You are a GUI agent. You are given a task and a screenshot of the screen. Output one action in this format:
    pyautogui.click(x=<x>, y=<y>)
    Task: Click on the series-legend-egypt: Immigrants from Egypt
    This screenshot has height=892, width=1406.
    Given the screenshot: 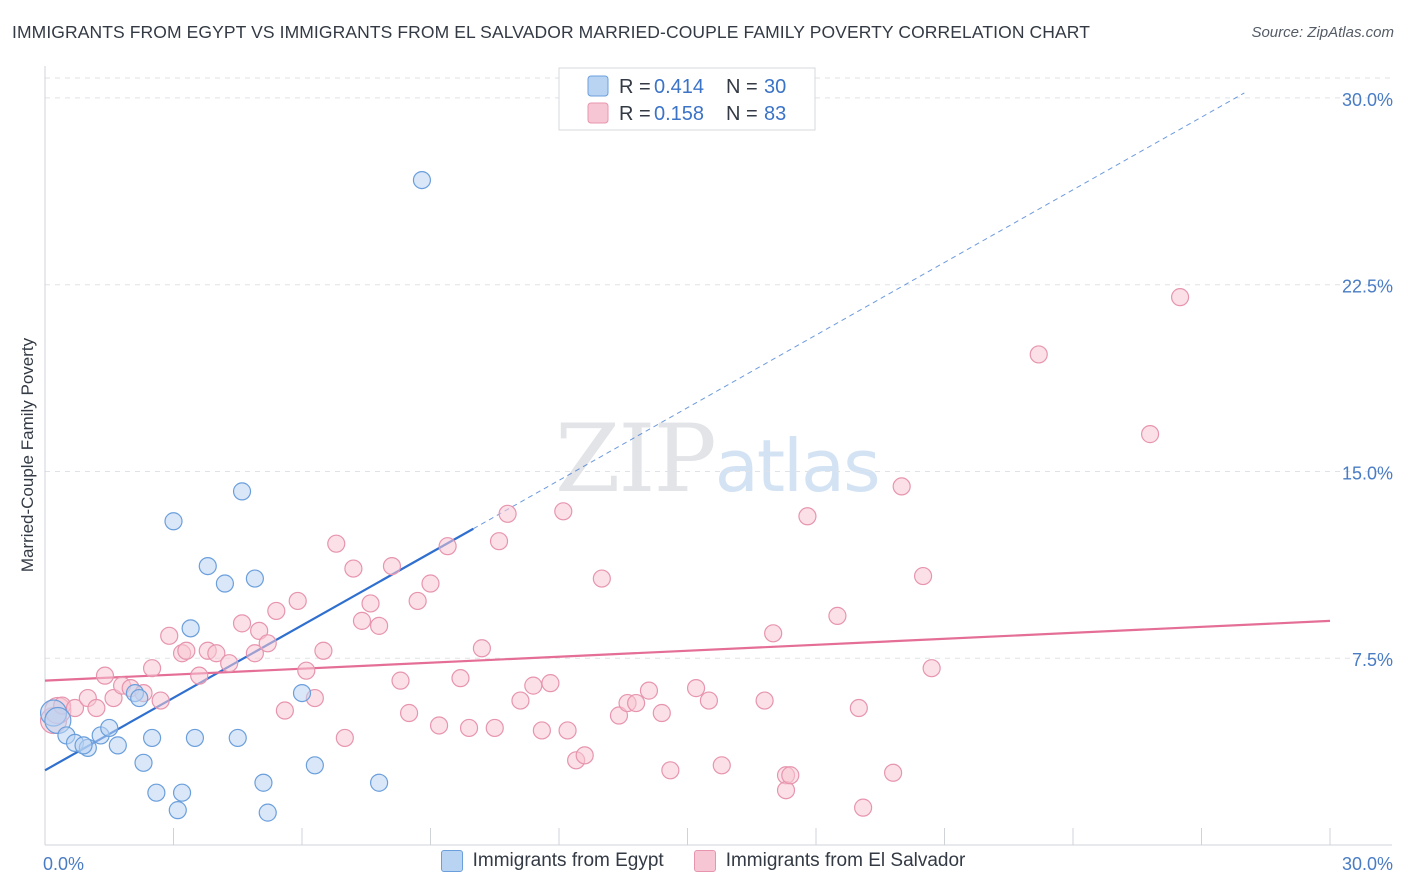 What is the action you would take?
    pyautogui.click(x=552, y=861)
    